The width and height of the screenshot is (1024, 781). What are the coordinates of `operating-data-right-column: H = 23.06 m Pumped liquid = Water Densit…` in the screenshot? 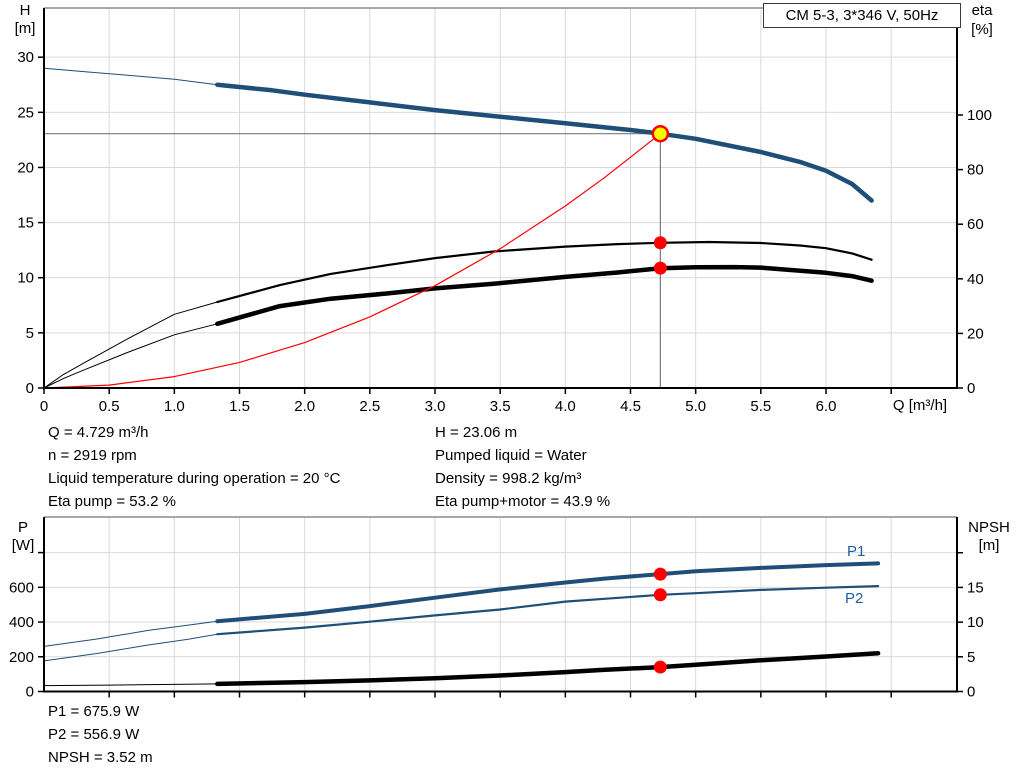 It's located at (522, 467).